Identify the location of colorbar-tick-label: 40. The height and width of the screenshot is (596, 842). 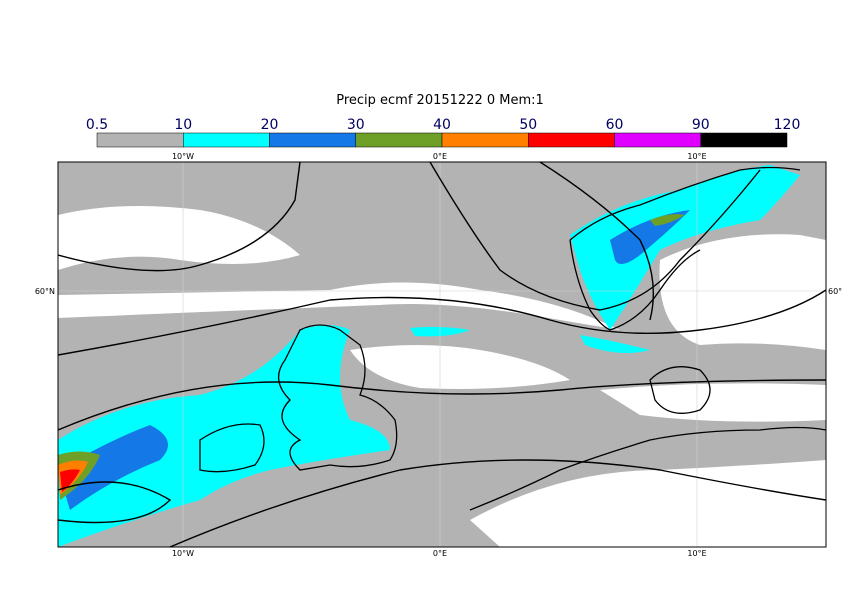
(442, 125).